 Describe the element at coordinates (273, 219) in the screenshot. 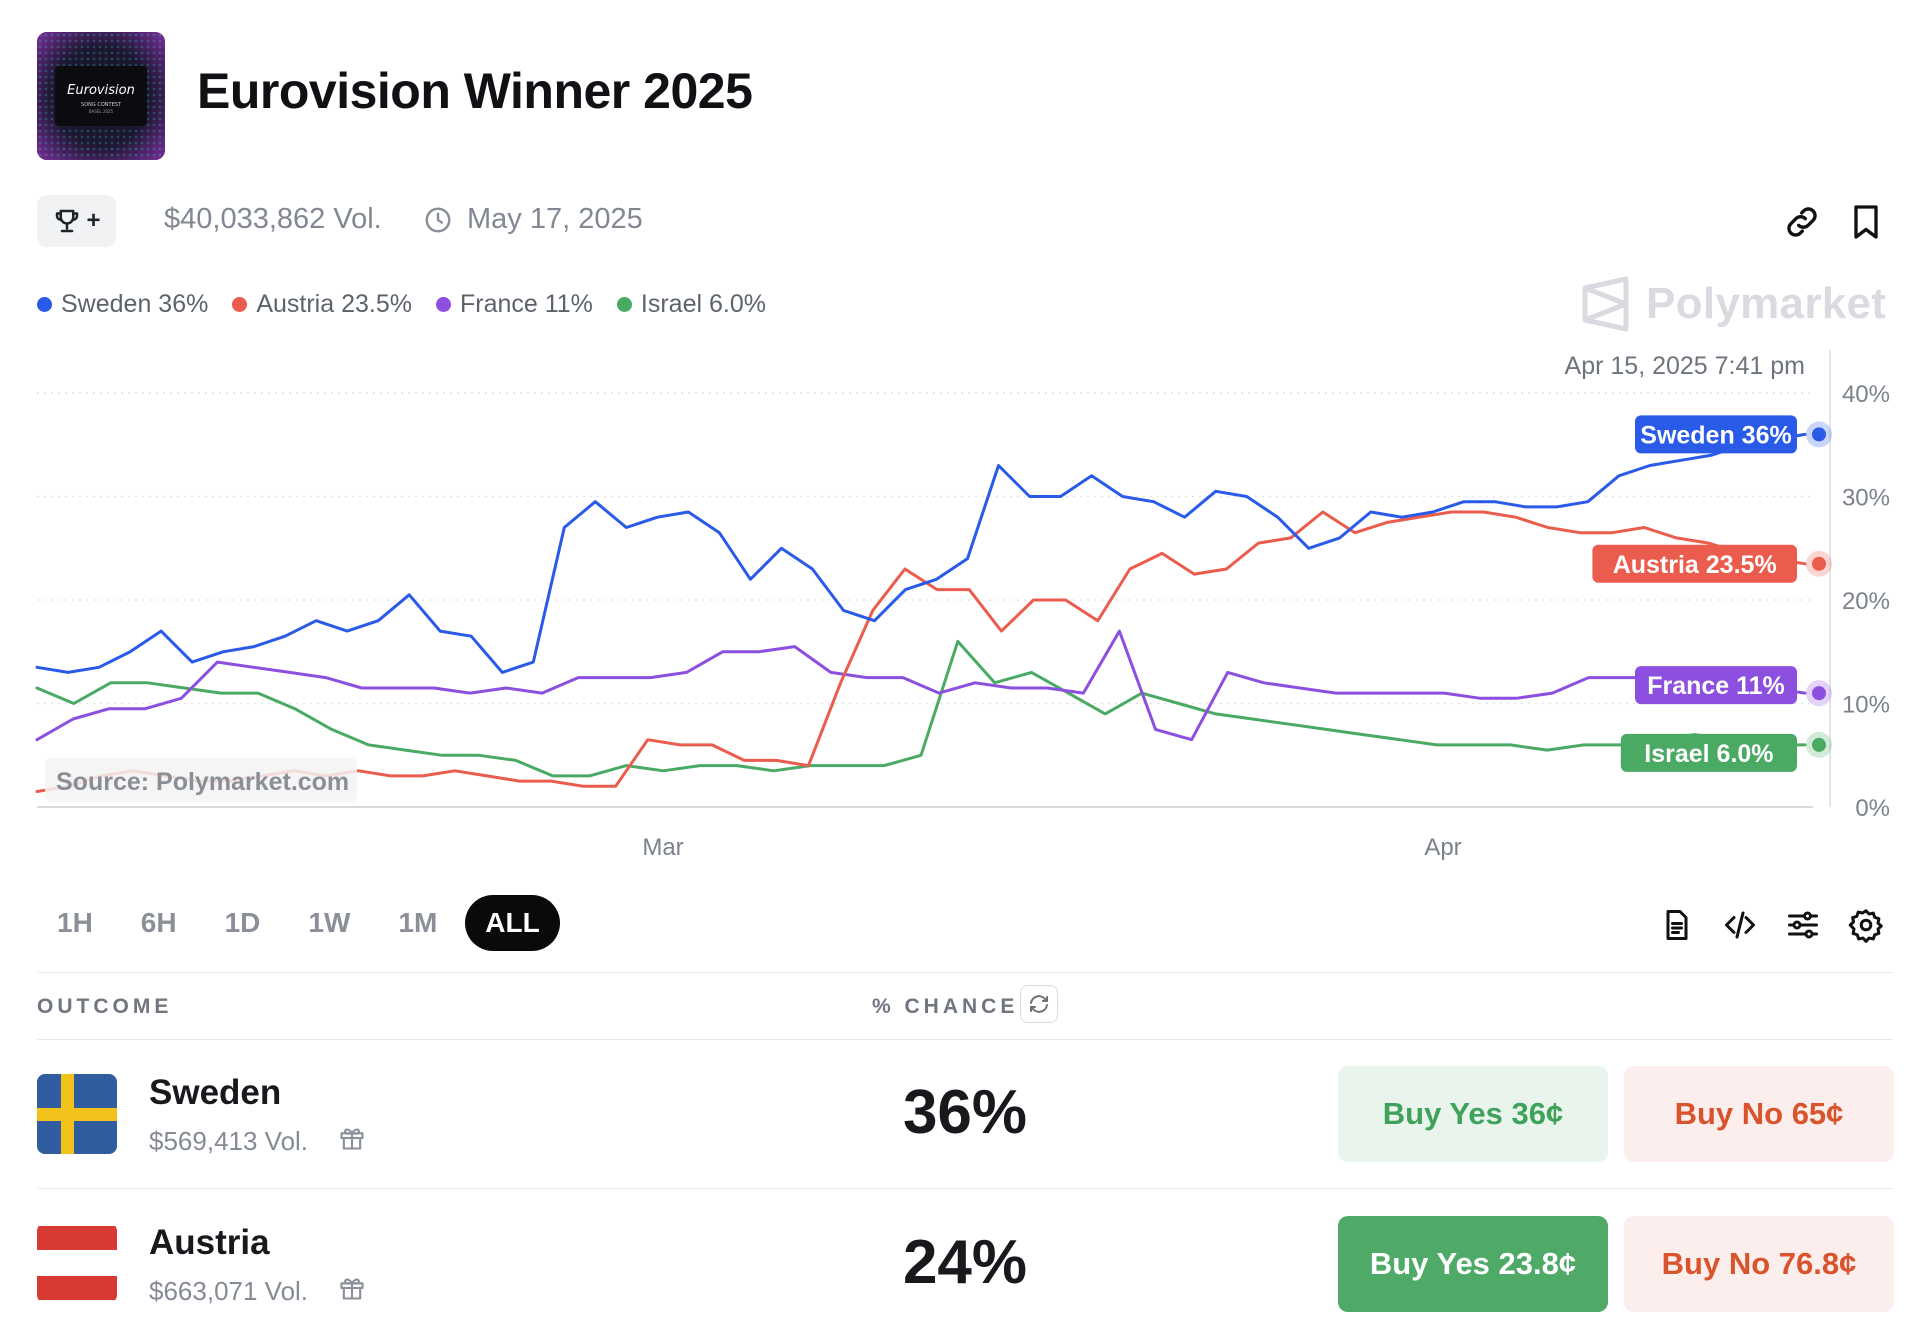

I see `market-volume: $40,033,862 Vol.` at that location.